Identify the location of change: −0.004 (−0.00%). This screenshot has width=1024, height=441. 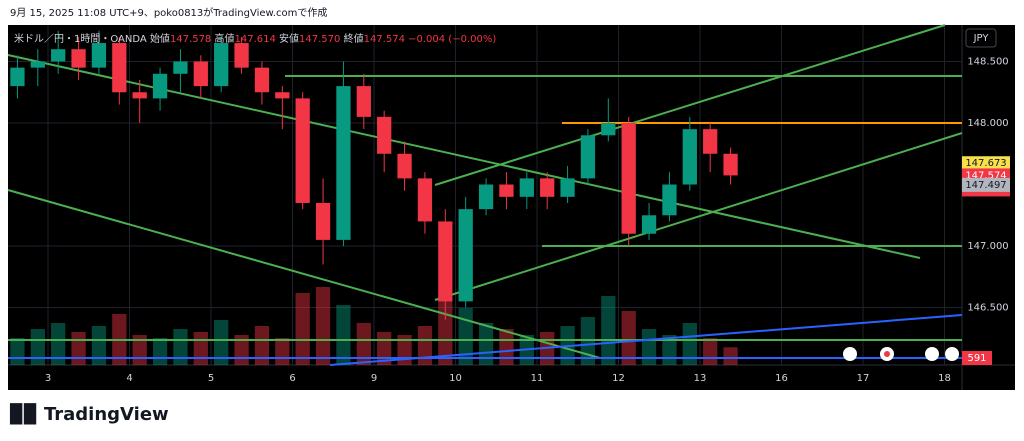
(452, 39).